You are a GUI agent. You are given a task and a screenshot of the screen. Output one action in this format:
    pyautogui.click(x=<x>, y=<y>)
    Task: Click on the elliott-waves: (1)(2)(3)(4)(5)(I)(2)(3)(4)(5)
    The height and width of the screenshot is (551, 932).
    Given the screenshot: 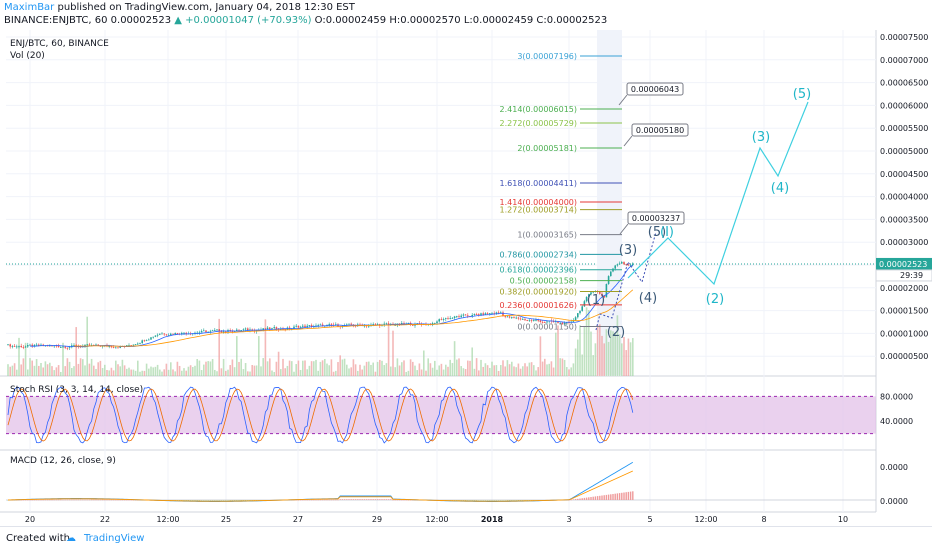 What is the action you would take?
    pyautogui.click(x=699, y=213)
    